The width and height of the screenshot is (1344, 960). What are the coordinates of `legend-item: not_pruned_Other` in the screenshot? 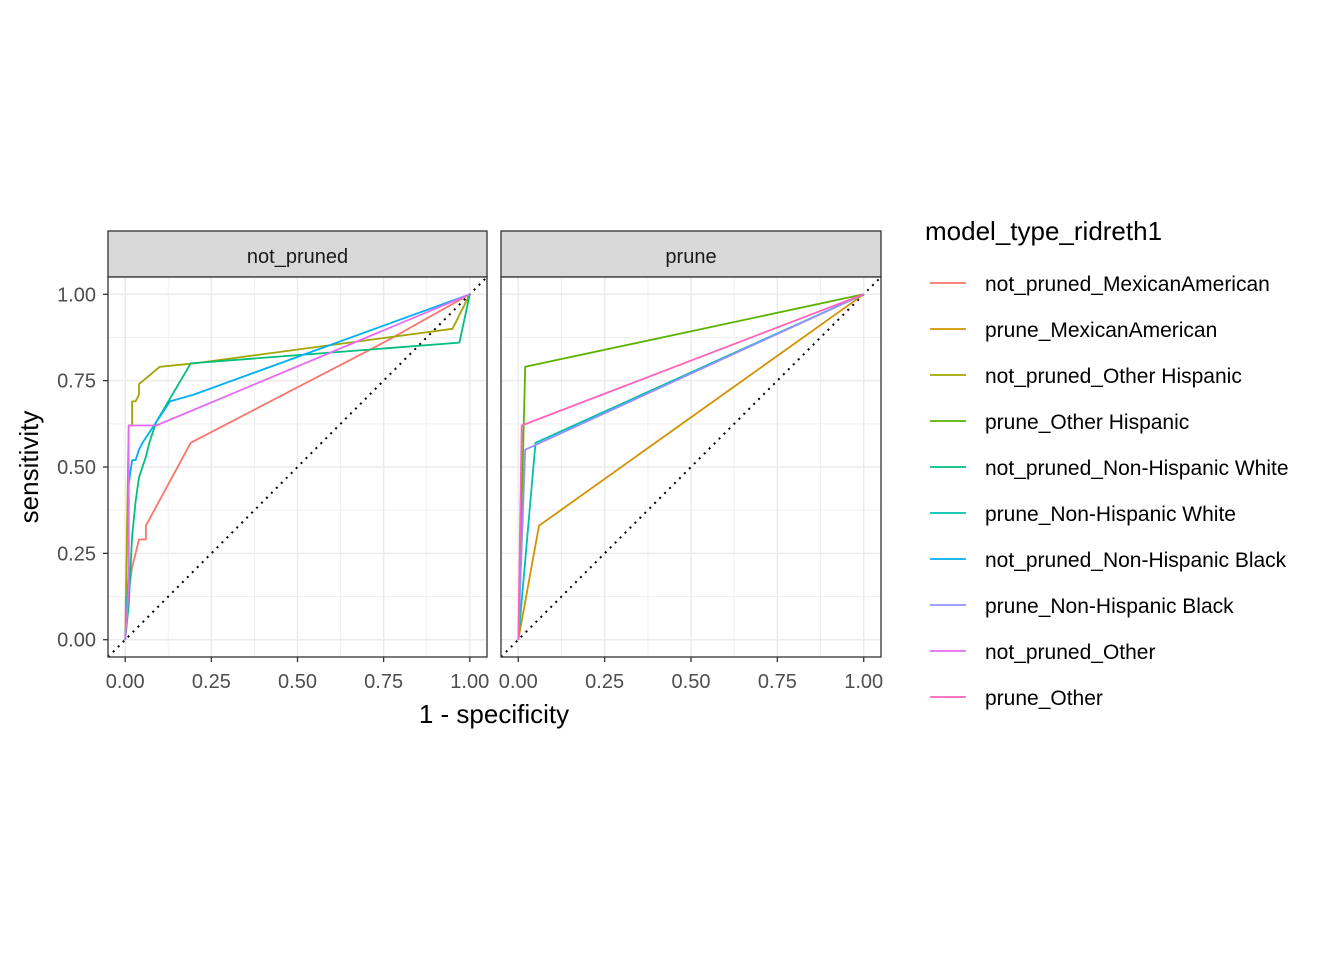 It's located at (1042, 652).